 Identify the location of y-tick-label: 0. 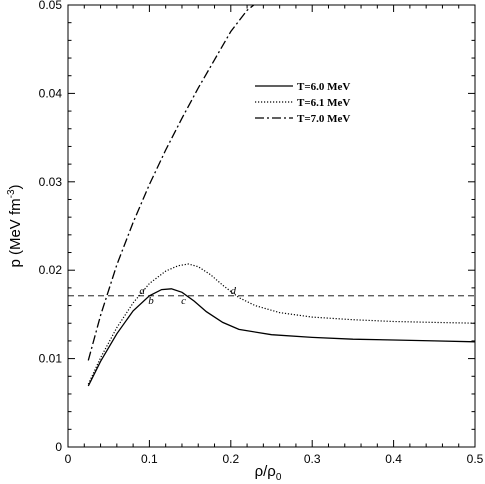
(58, 447).